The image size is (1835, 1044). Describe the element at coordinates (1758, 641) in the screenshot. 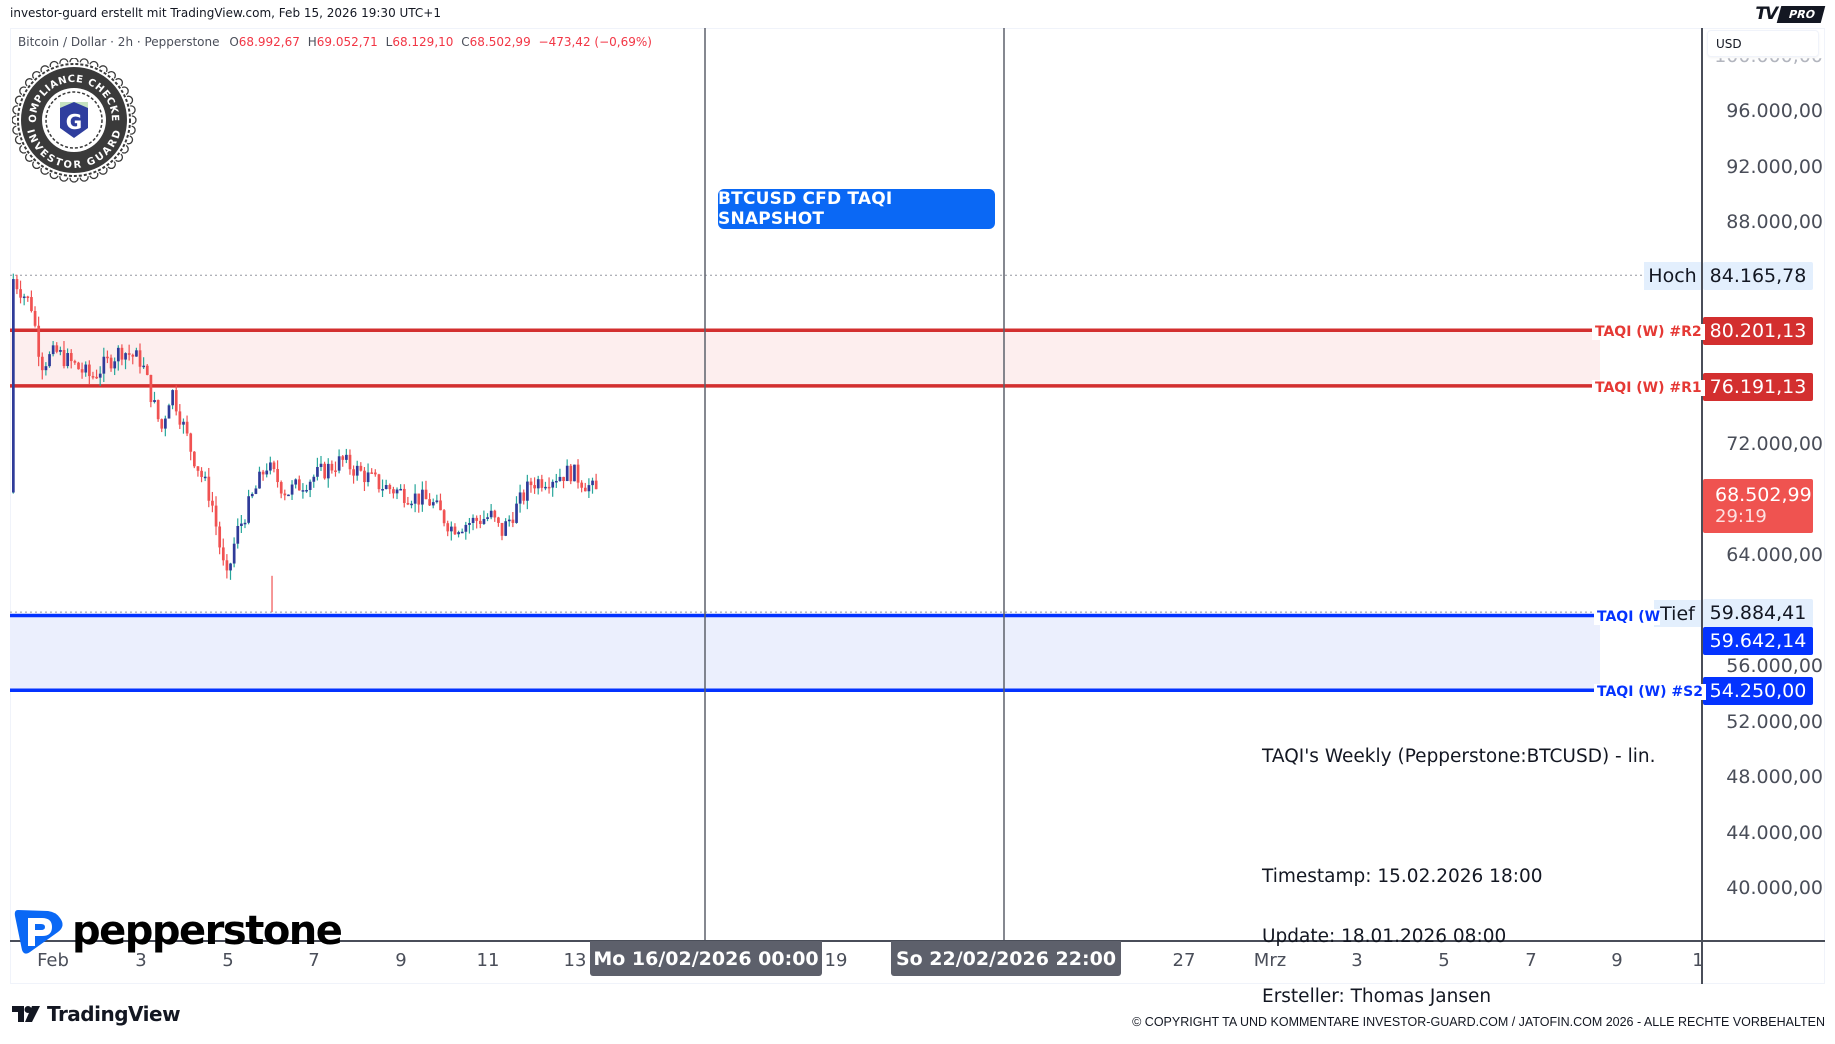

I see `s1-price-label: 59.642,14` at that location.